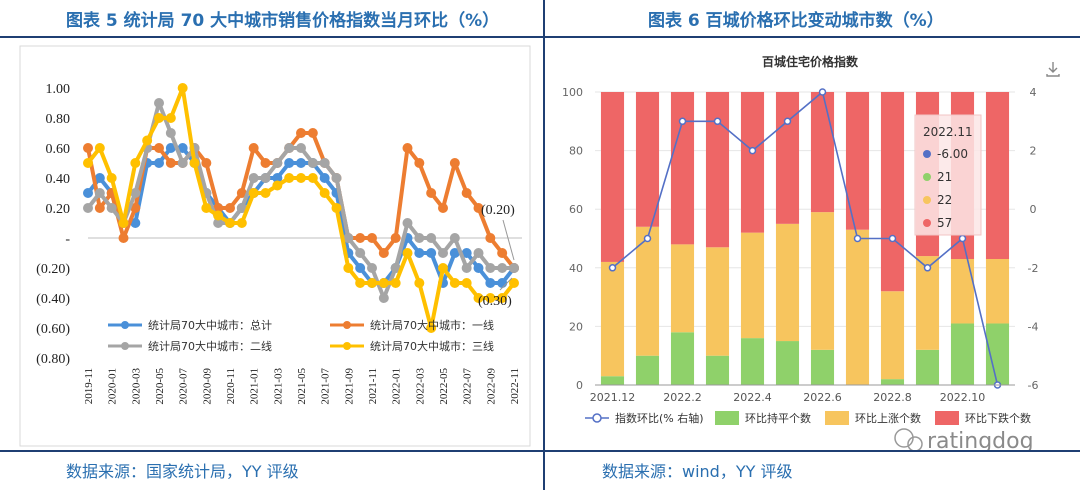 This screenshot has width=1080, height=490. Describe the element at coordinates (184, 386) in the screenshot. I see `x-tick-label: 2020-07` at that location.